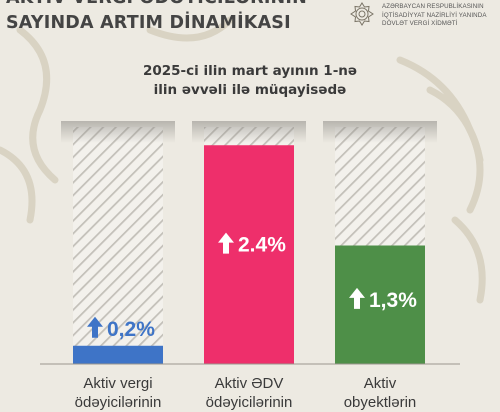 Image resolution: width=500 pixels, height=412 pixels. Describe the element at coordinates (249, 383) in the screenshot. I see `category-label-2-line-1: Aktiv ƏDV` at that location.